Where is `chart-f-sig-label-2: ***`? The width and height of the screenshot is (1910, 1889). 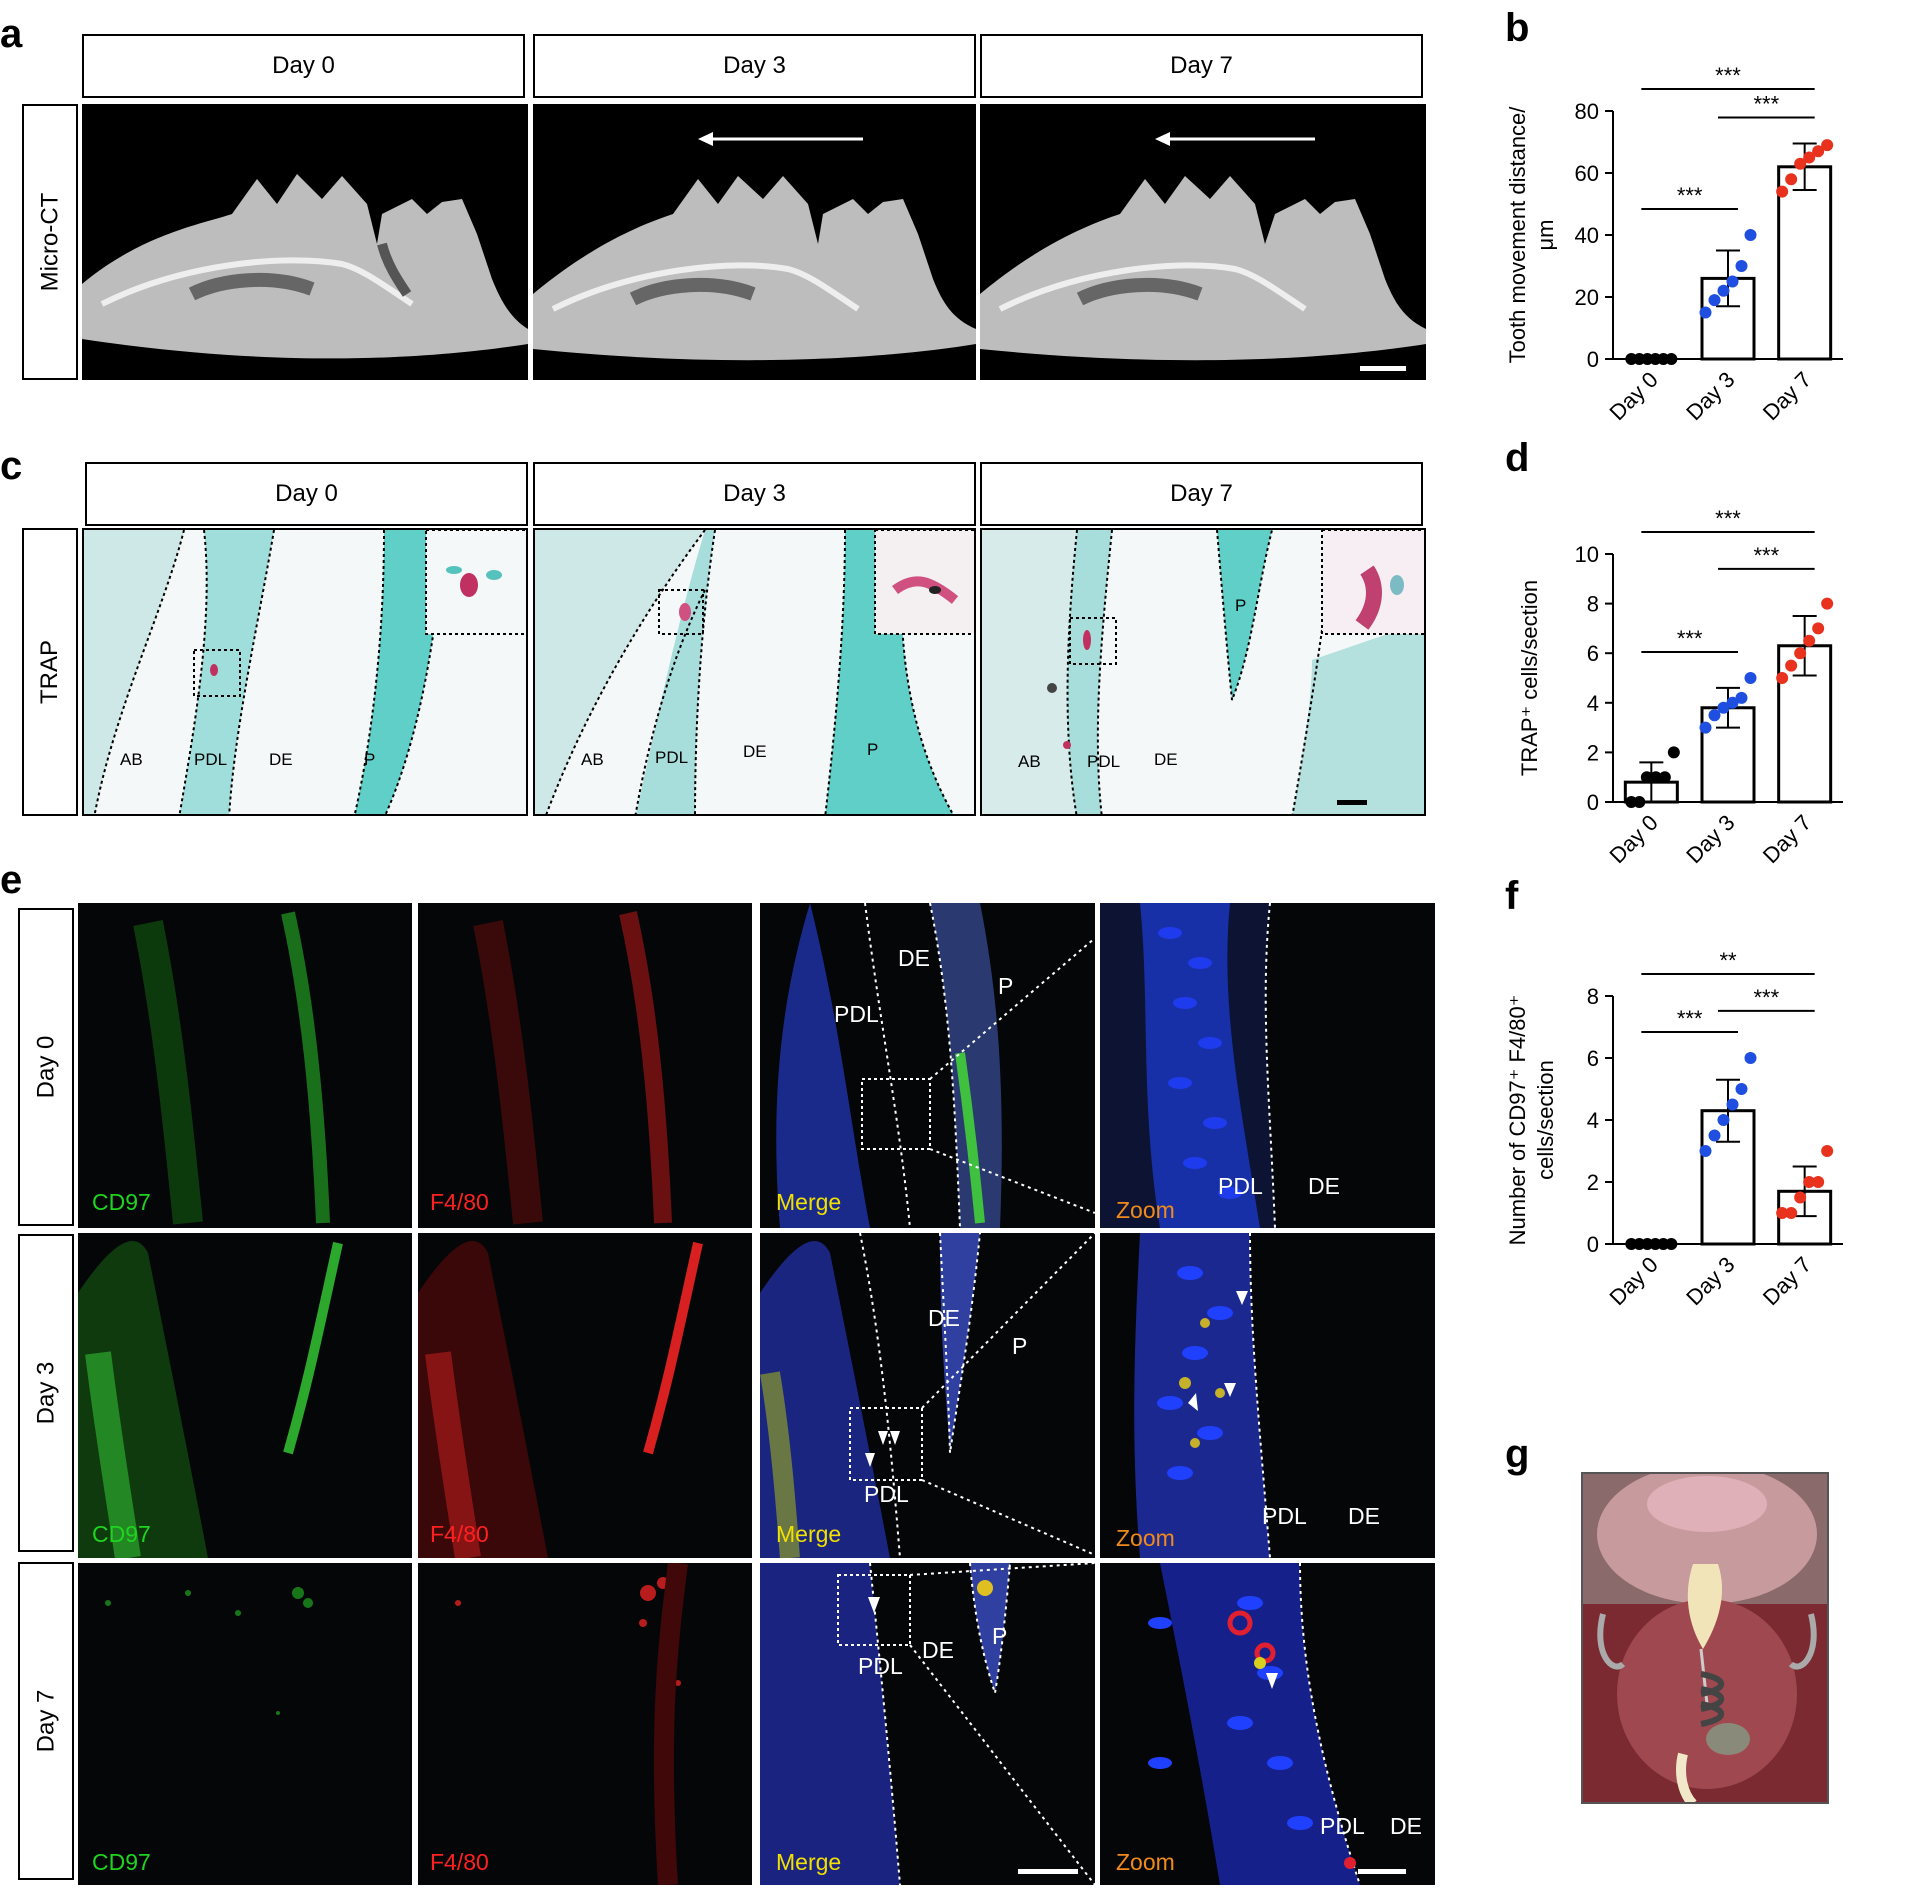 chart-f-sig-label-2: *** is located at coordinates (1766, 997).